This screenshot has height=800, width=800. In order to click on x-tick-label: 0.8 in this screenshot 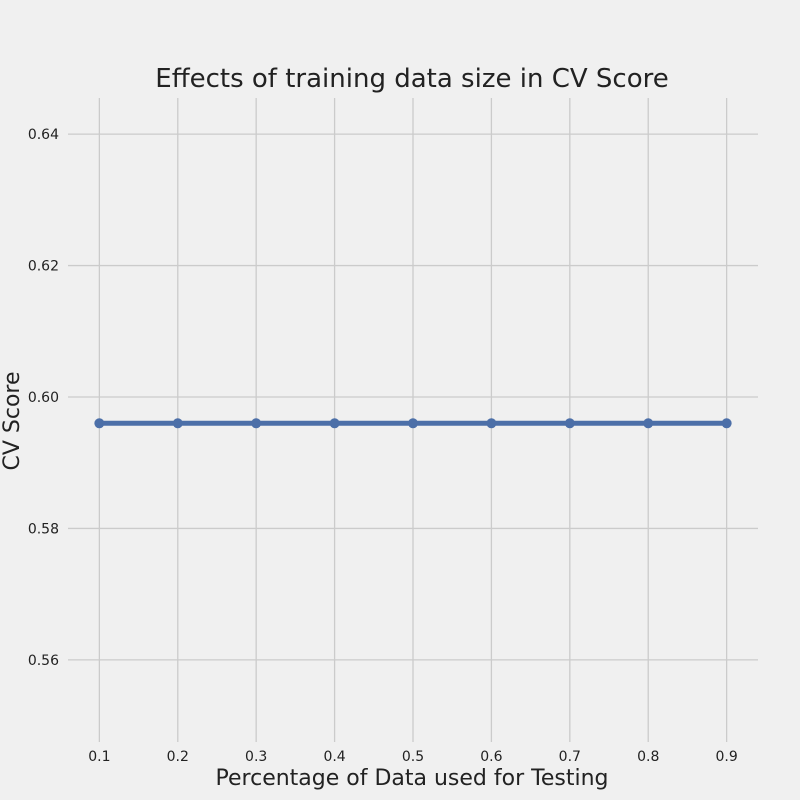, I will do `click(648, 757)`.